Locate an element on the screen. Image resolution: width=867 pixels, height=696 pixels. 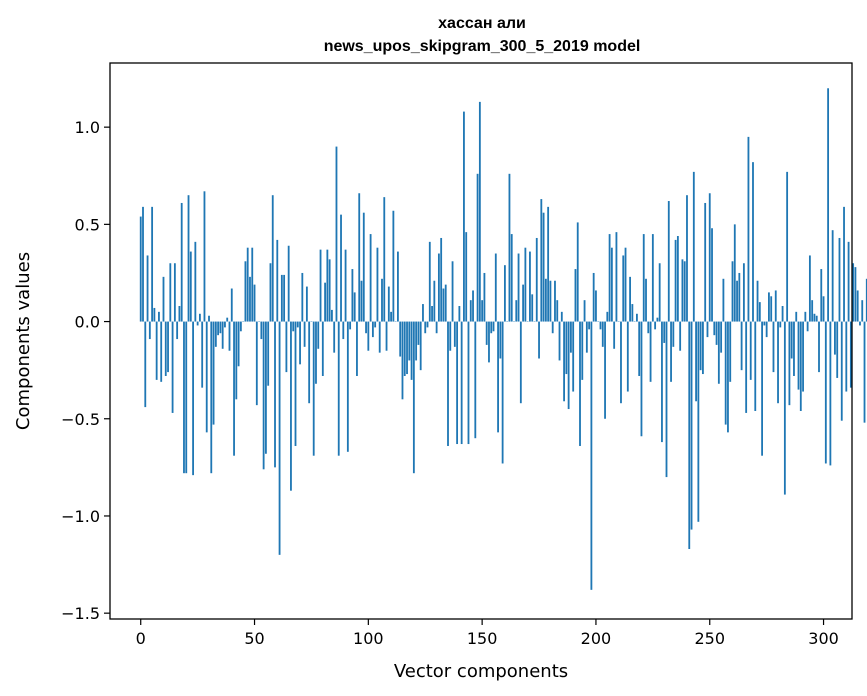
chart-title: хассан али is located at coordinates (482, 23).